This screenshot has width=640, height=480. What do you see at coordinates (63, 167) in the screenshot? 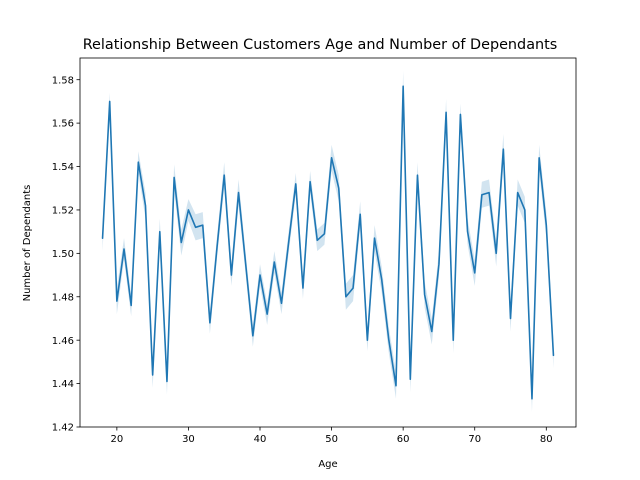
I see `y-tick-label: 1.54` at bounding box center [63, 167].